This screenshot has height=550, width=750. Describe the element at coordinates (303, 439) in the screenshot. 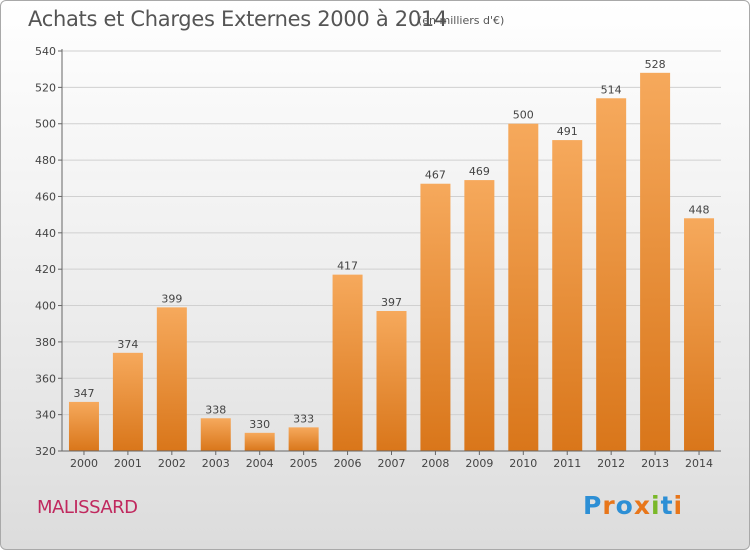

I see `bar-2005` at that location.